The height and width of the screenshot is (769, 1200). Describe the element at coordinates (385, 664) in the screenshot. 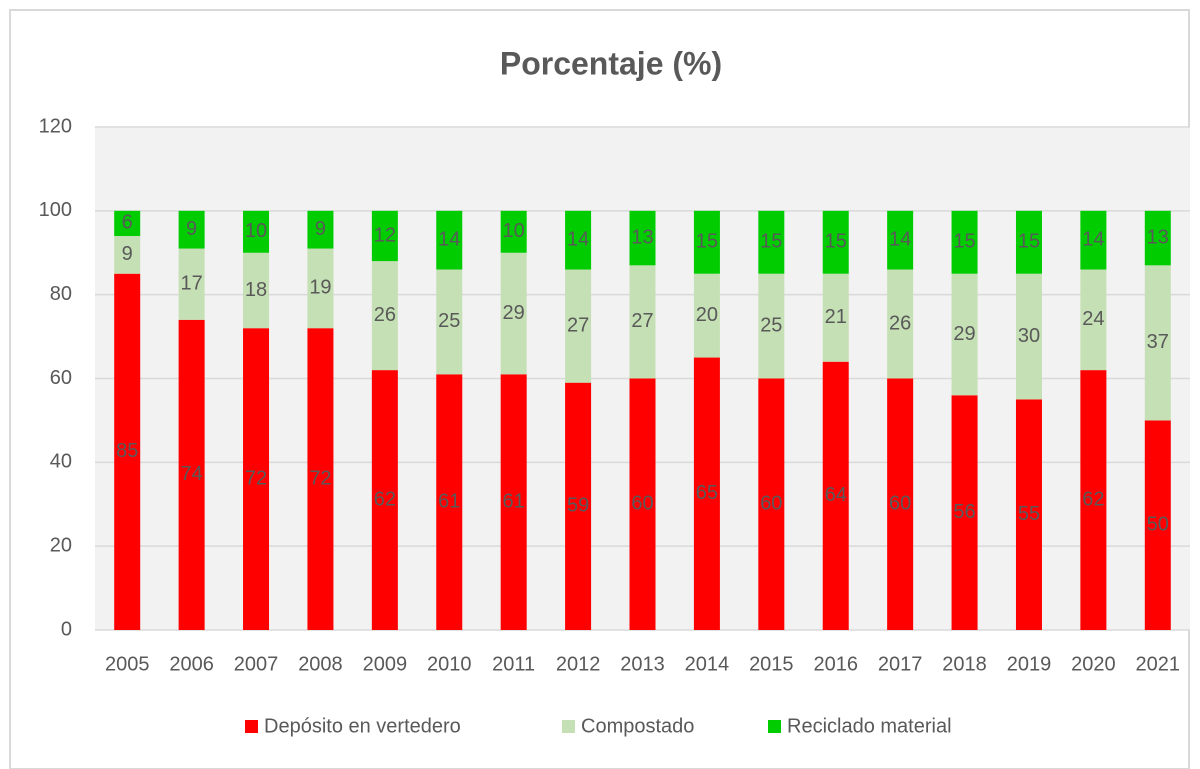

I see `x-tick-label: 2009` at that location.